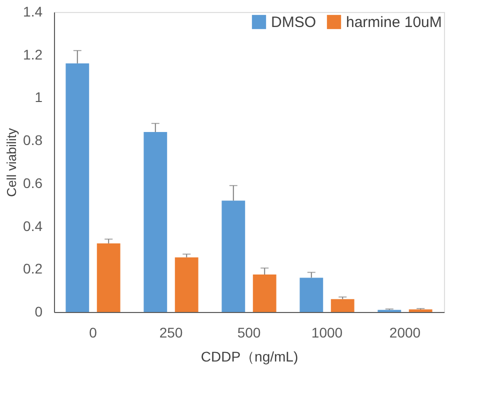  I want to click on x-tick-label: 2000, so click(405, 332).